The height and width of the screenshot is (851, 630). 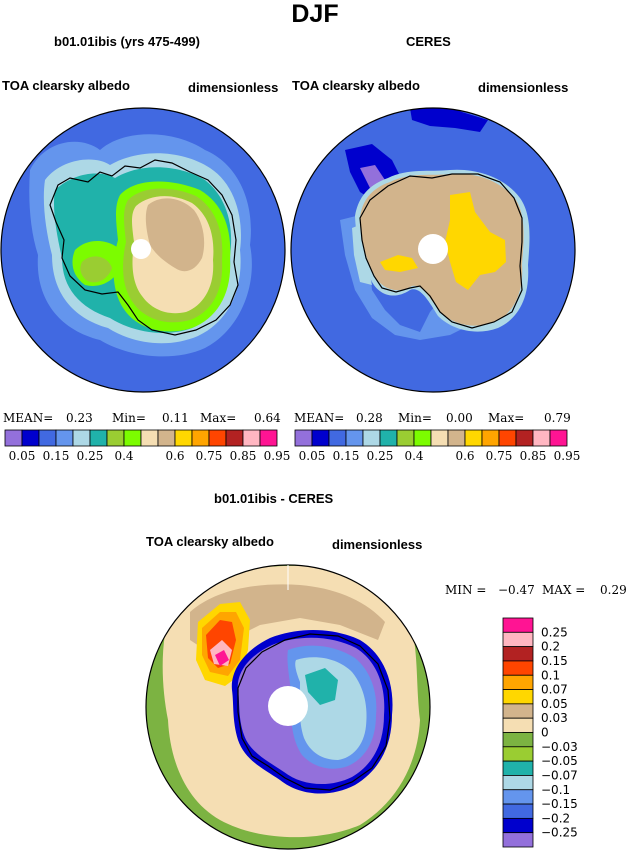 What do you see at coordinates (545, 733) in the screenshot?
I see `panel3-colorbar-tick-label: 0` at bounding box center [545, 733].